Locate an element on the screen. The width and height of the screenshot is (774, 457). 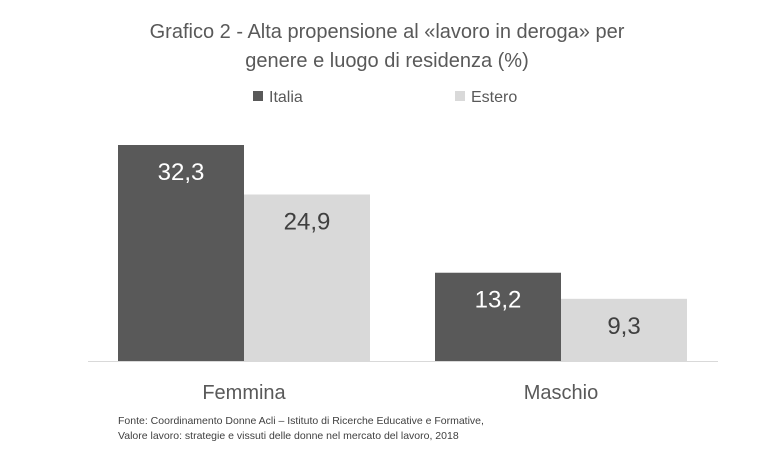
bar-maschio-estero is located at coordinates (624, 329).